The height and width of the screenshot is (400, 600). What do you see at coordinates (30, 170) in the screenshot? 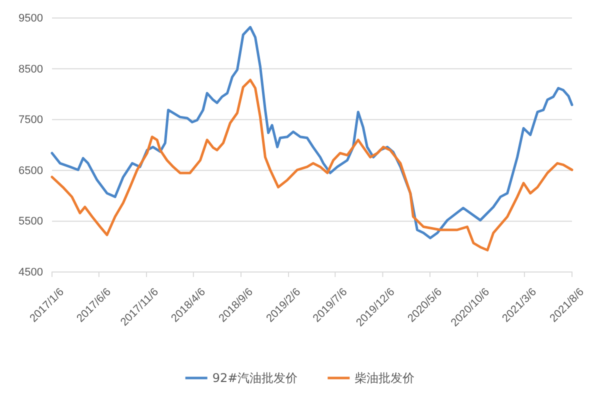
I see `y-tick-label: 6500` at bounding box center [30, 170].